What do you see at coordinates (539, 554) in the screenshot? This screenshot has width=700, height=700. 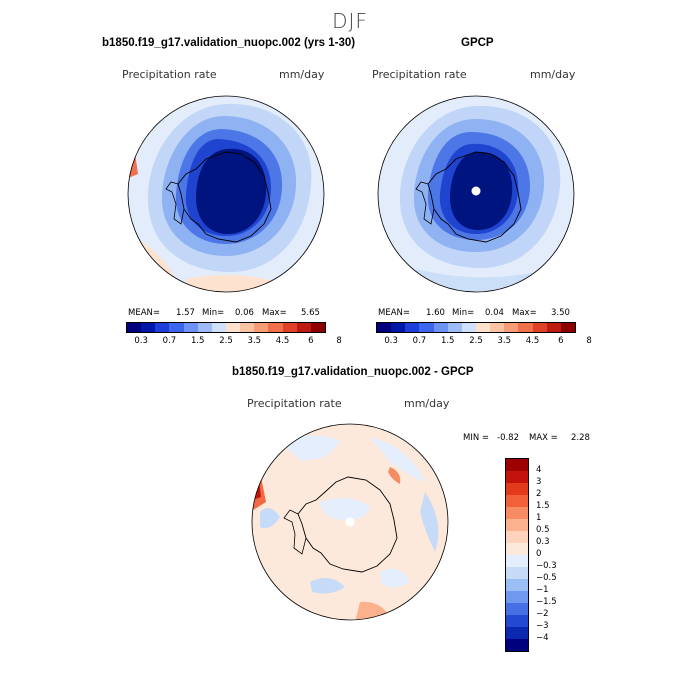 I see `colorbar-tick-label: 0` at bounding box center [539, 554].